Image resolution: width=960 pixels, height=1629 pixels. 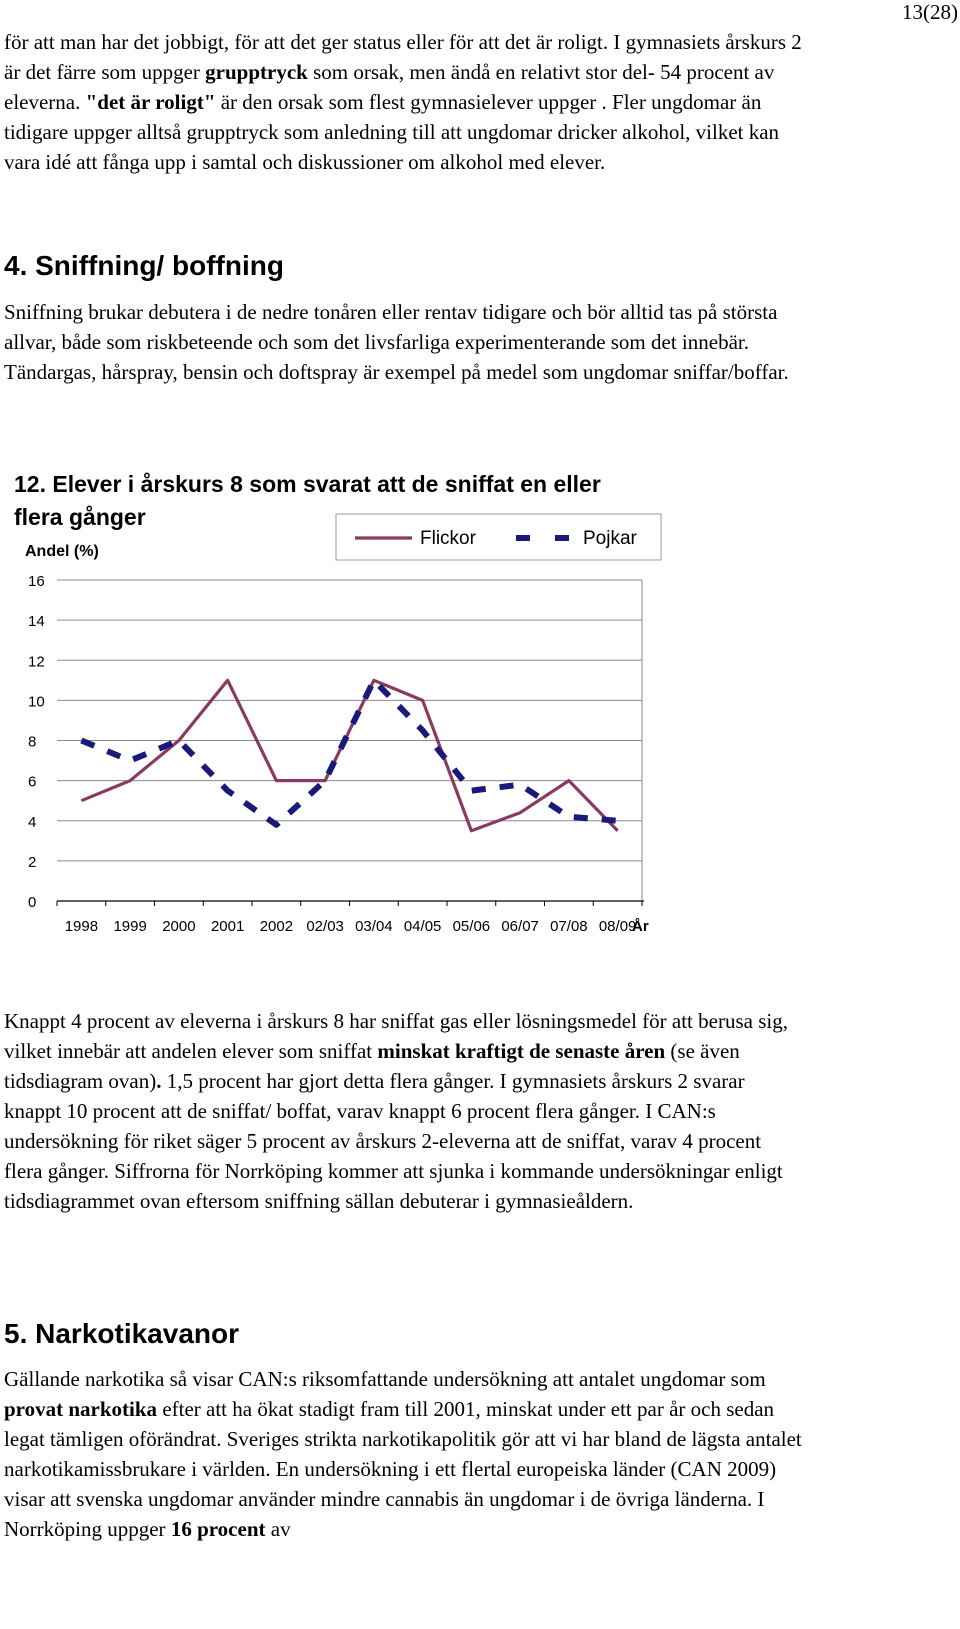 What do you see at coordinates (423, 926) in the screenshot?
I see `x-tick-label: 04/05` at bounding box center [423, 926].